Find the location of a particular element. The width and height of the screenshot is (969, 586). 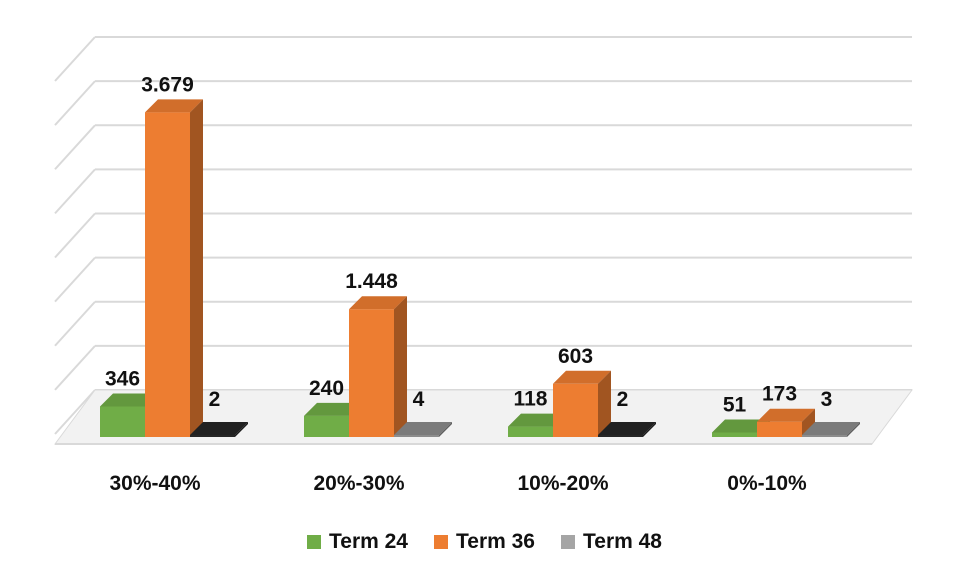

data-label: 346 is located at coordinates (122, 378).